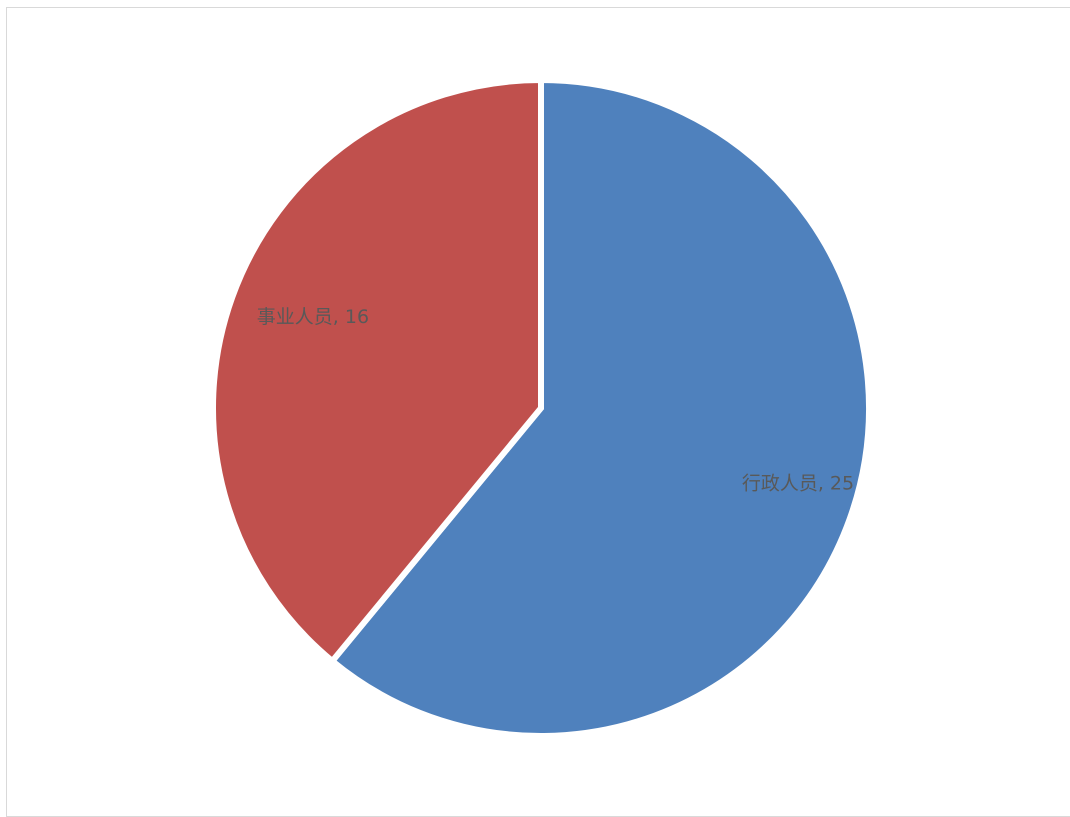  Describe the element at coordinates (313, 317) in the screenshot. I see `data-label-slice-2: 事业人员, 16` at that location.